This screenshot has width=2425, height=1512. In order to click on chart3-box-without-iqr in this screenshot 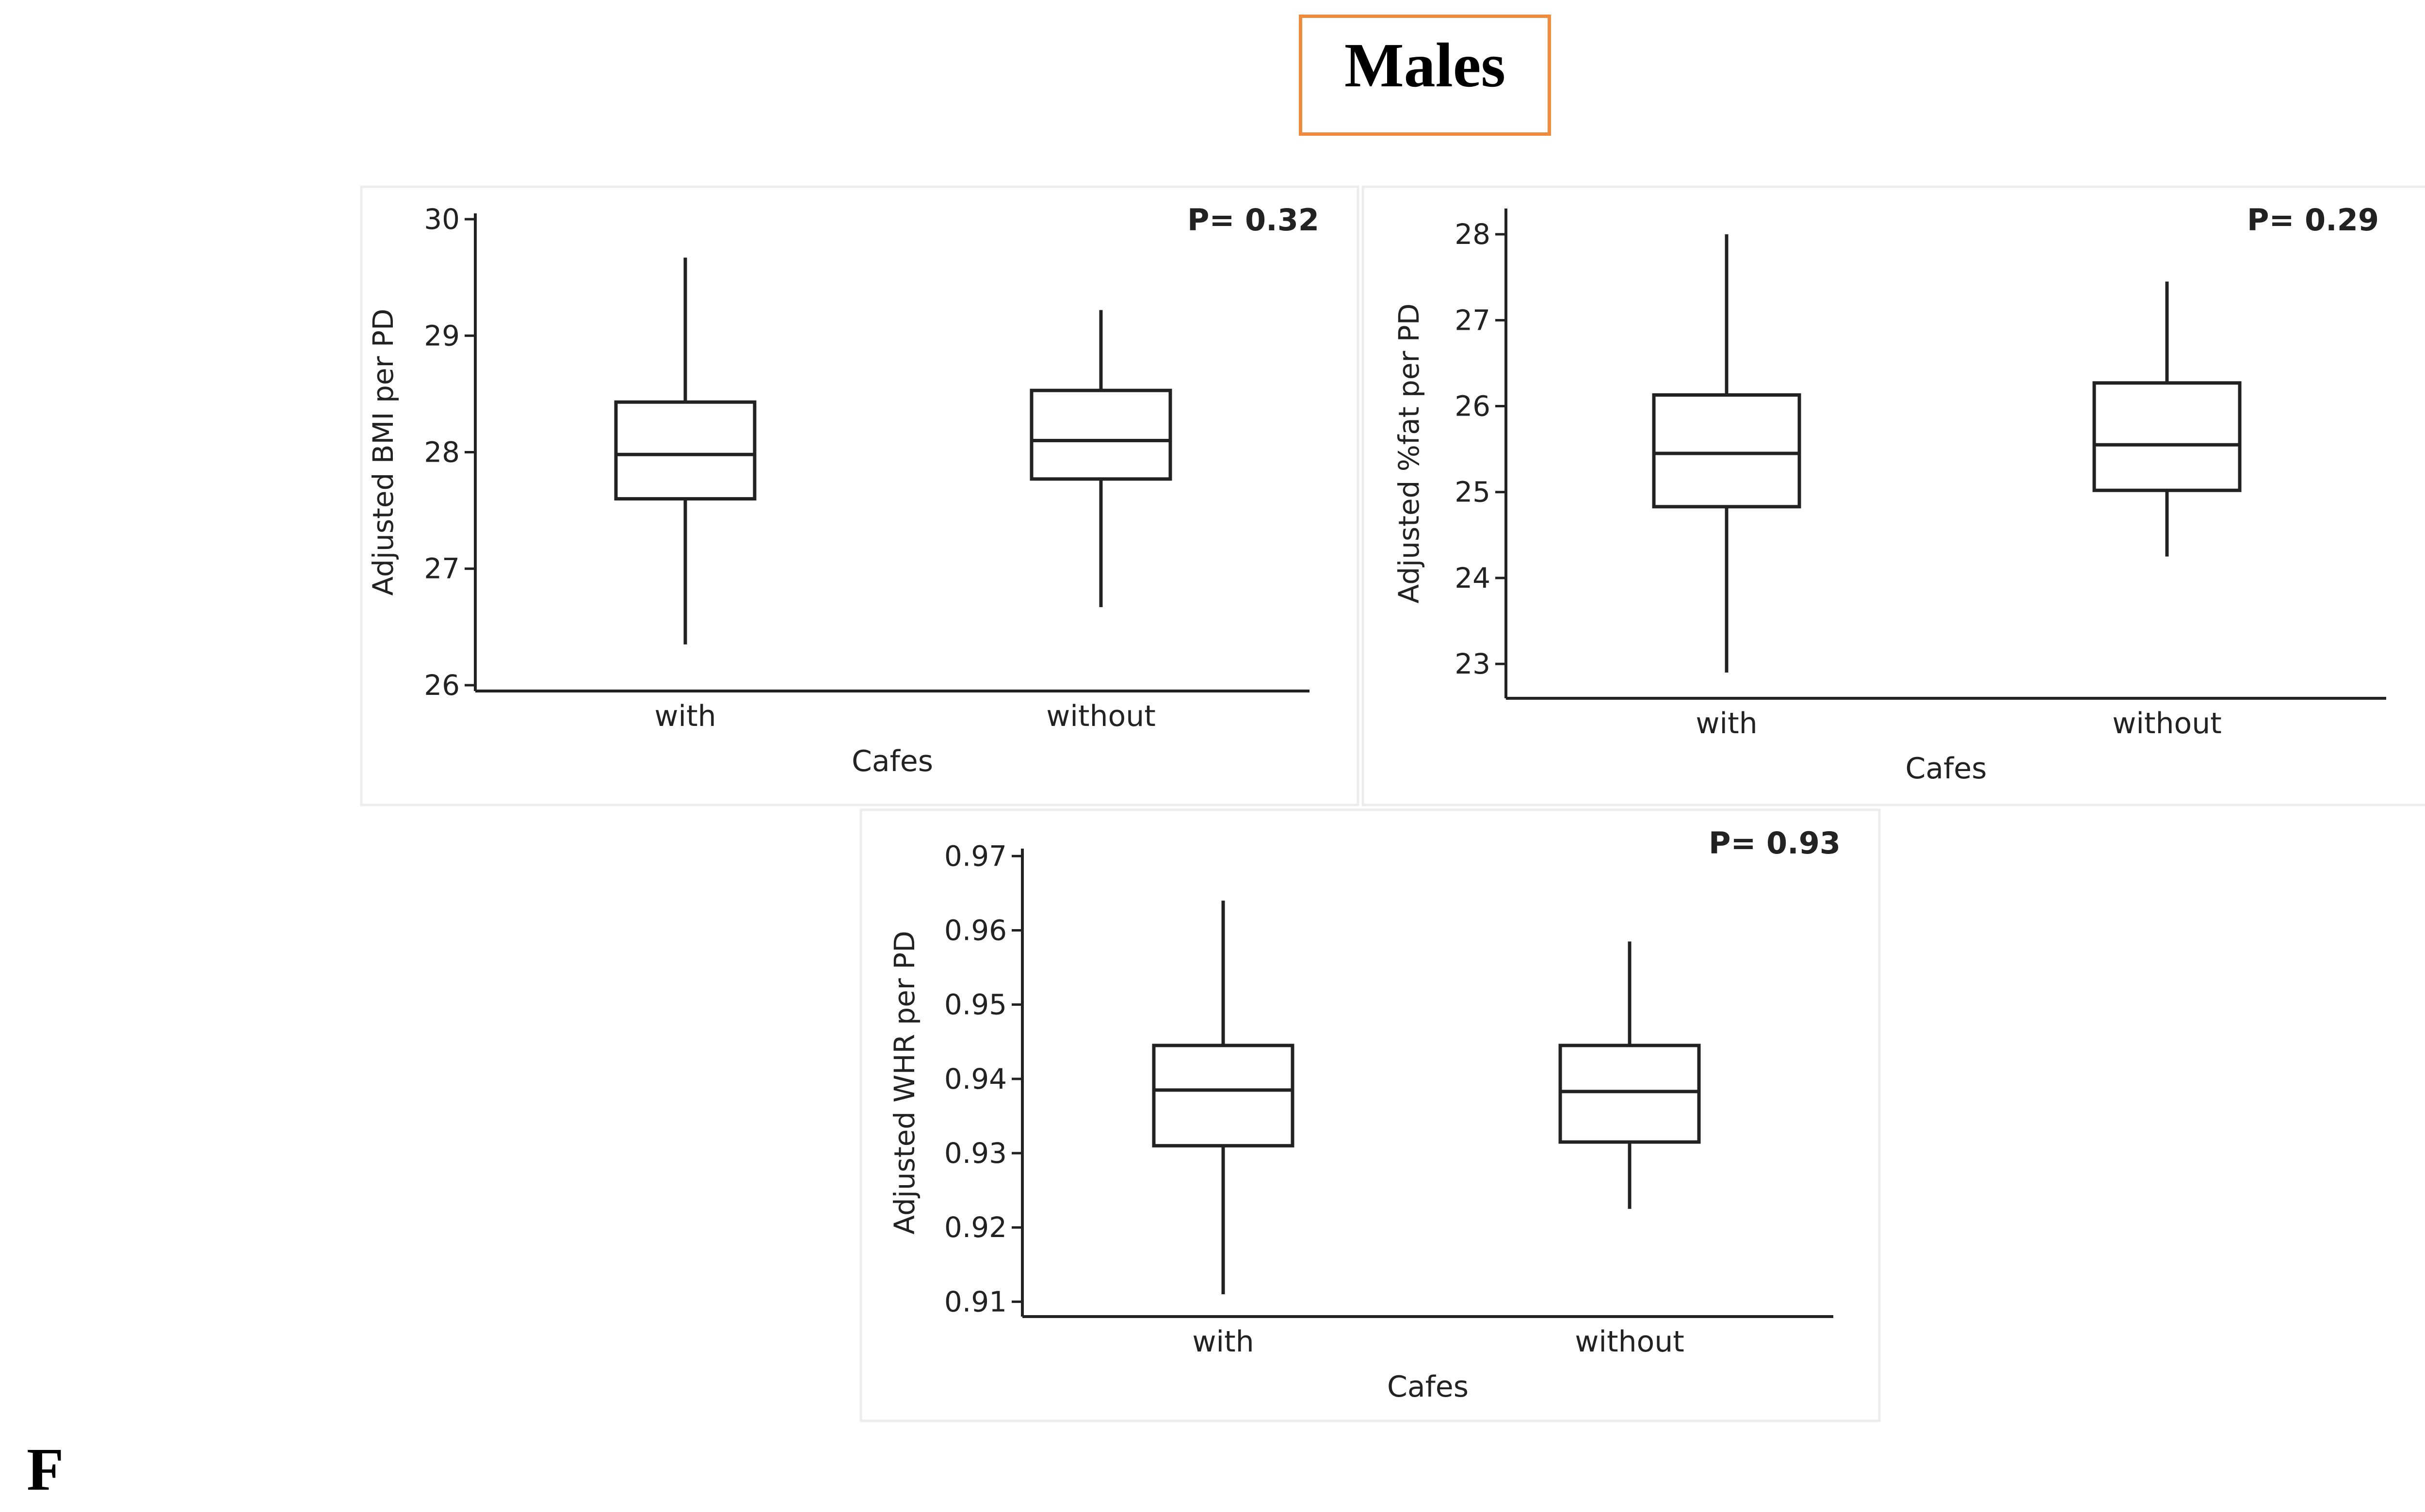, I will do `click(1629, 1094)`.